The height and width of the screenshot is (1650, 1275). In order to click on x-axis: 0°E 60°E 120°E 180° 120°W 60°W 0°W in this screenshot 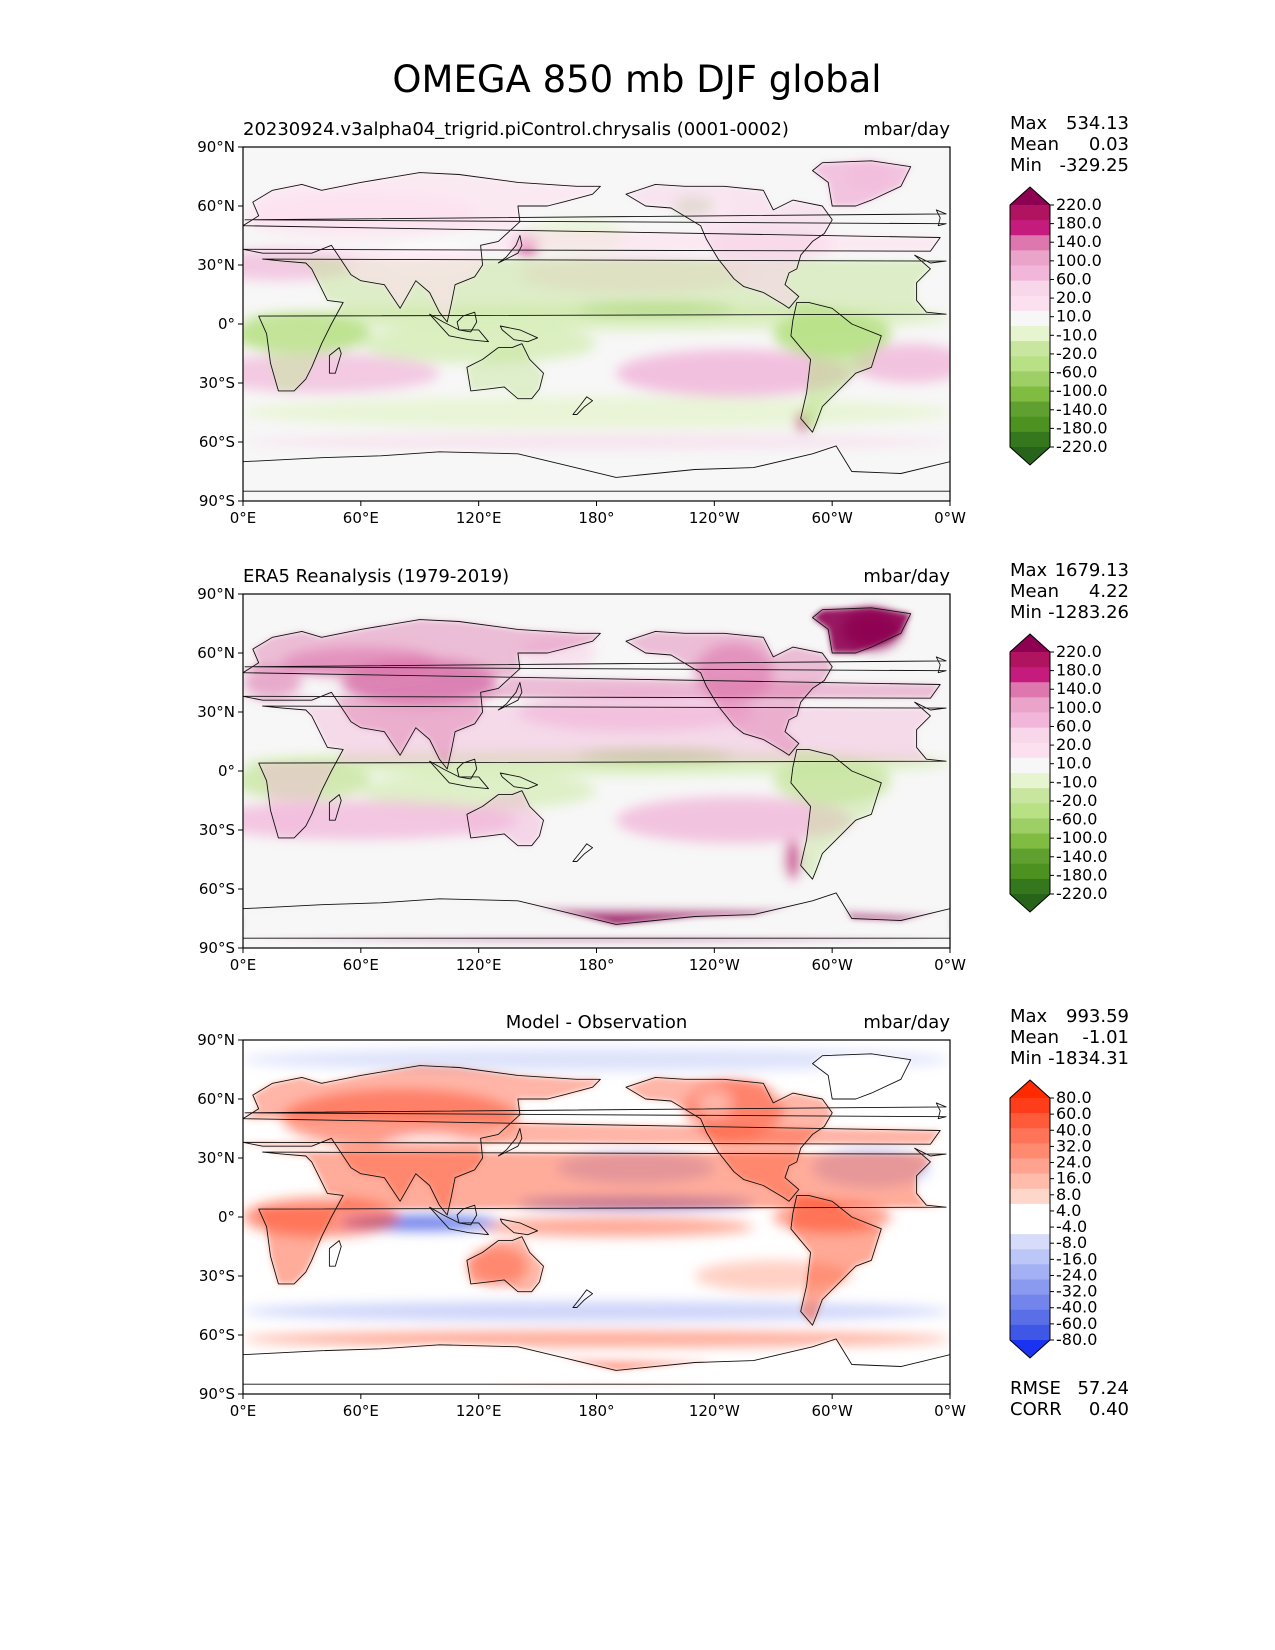, I will do `click(598, 514)`.